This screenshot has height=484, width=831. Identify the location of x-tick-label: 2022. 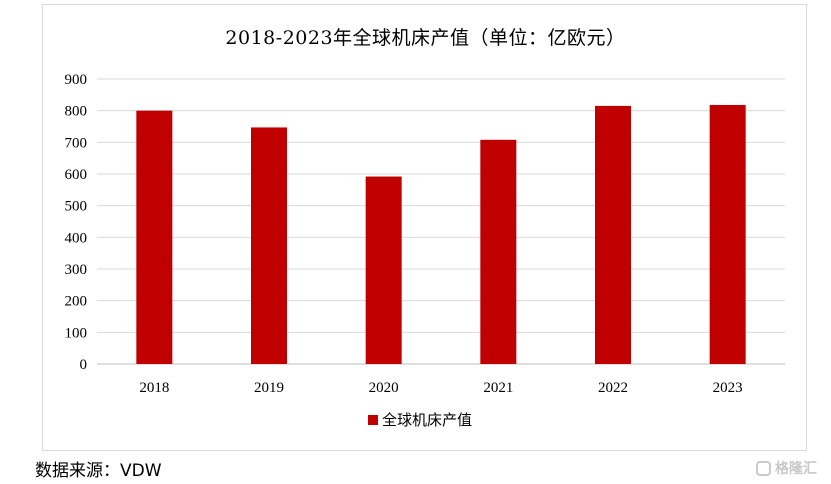
(613, 388).